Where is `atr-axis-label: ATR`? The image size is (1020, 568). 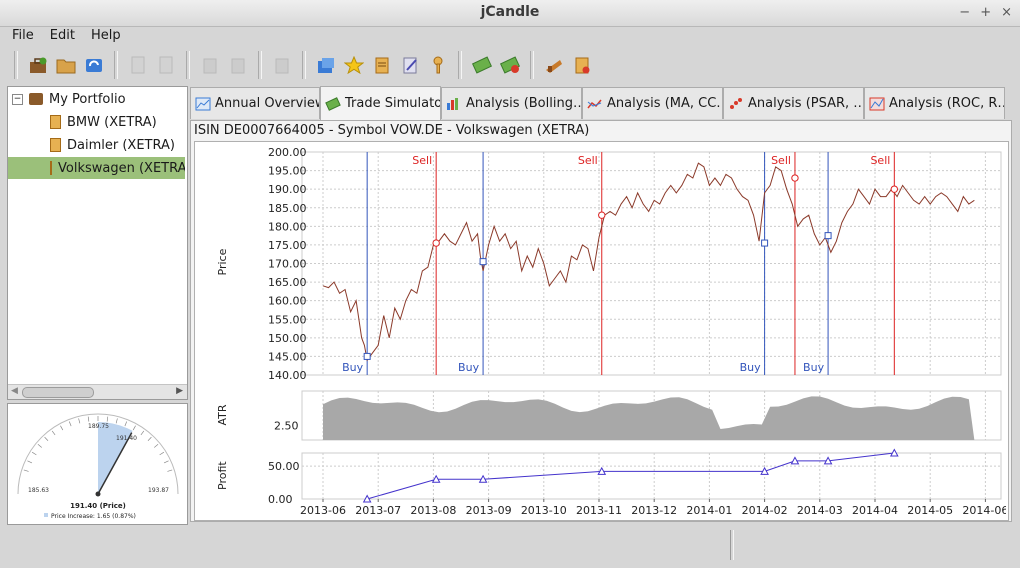
atr-axis-label: ATR is located at coordinates (222, 414).